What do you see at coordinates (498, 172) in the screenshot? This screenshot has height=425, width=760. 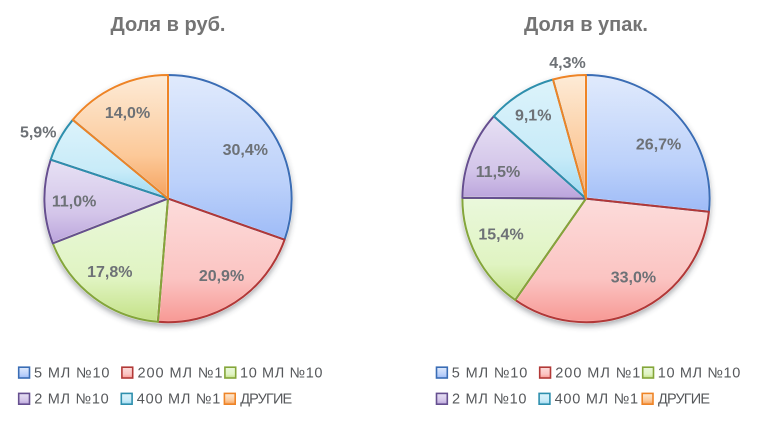 I see `svg-text: 11,5%` at bounding box center [498, 172].